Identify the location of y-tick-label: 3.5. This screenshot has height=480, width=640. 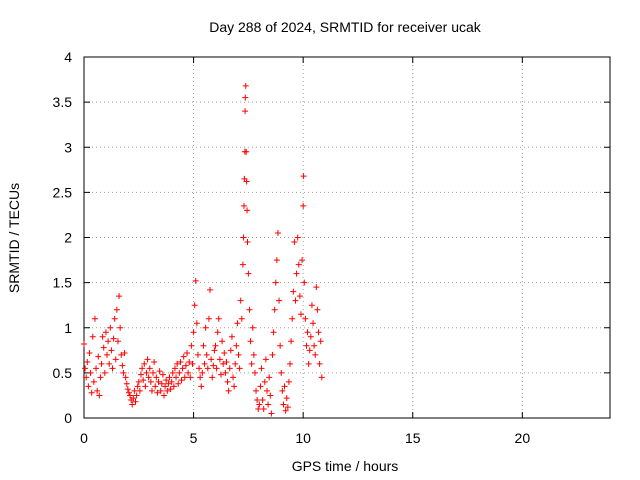
(63, 102).